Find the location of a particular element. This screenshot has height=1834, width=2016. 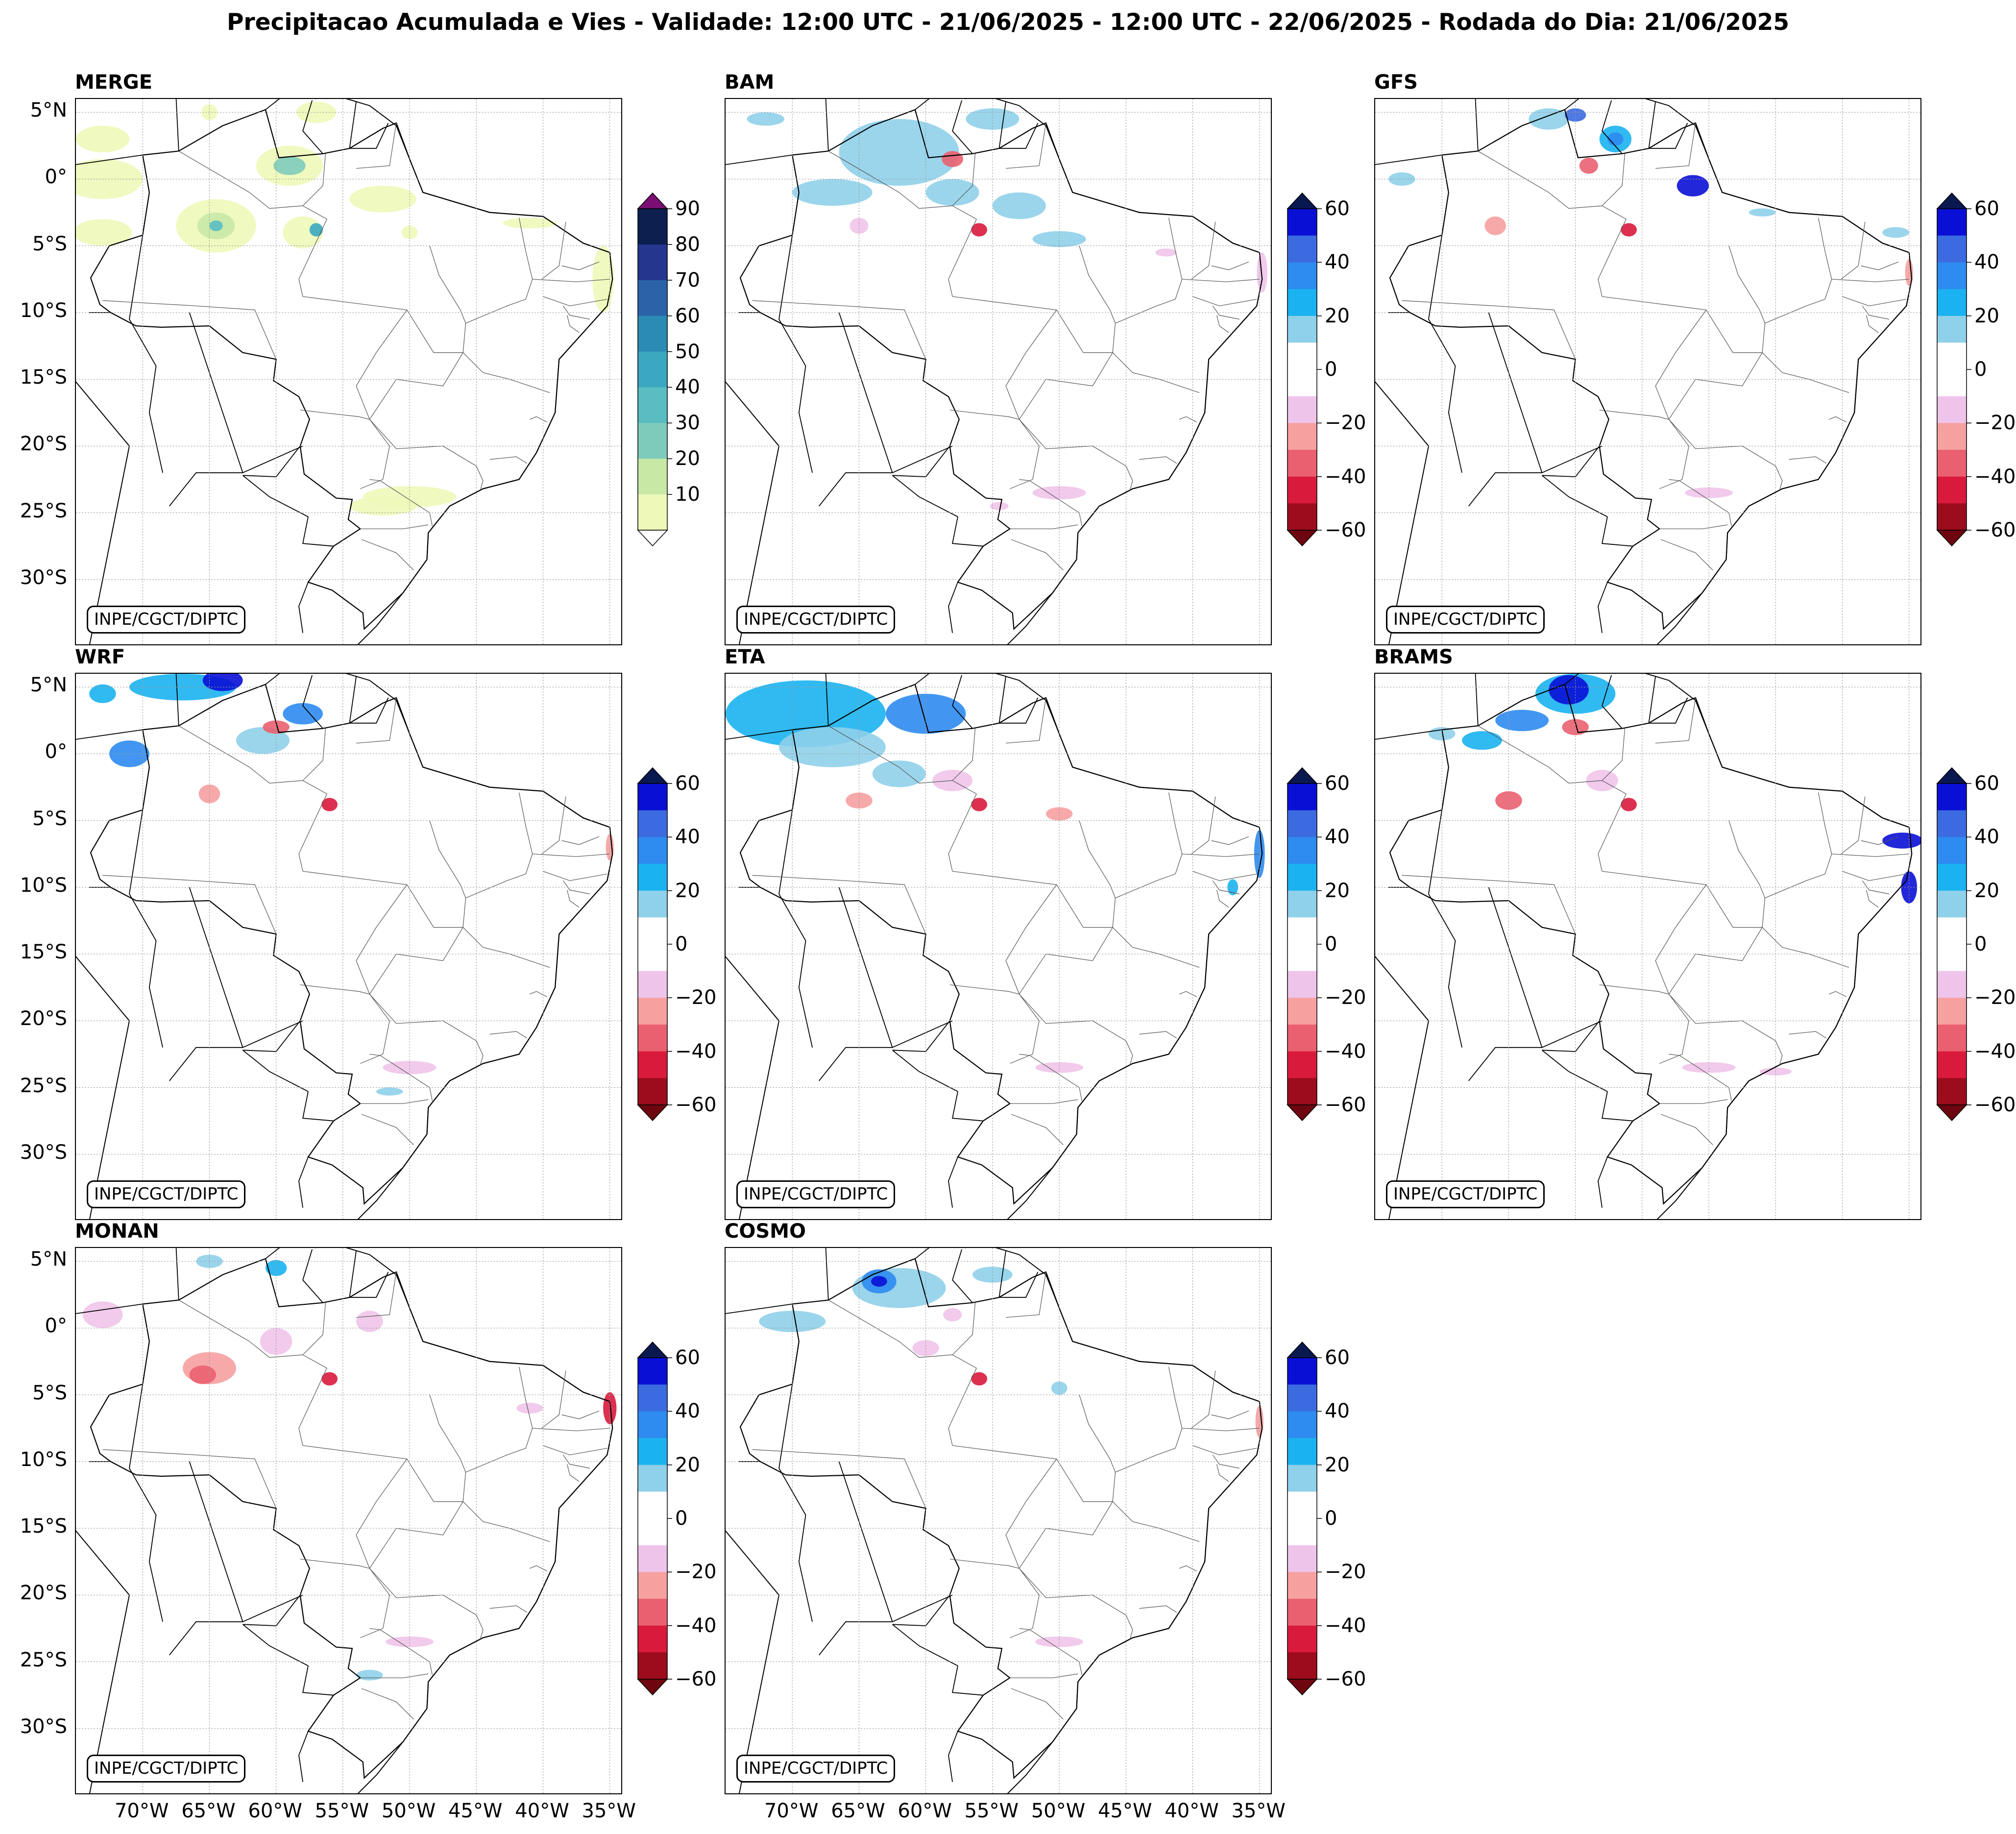

latitude-label: 30°S is located at coordinates (43, 1726).